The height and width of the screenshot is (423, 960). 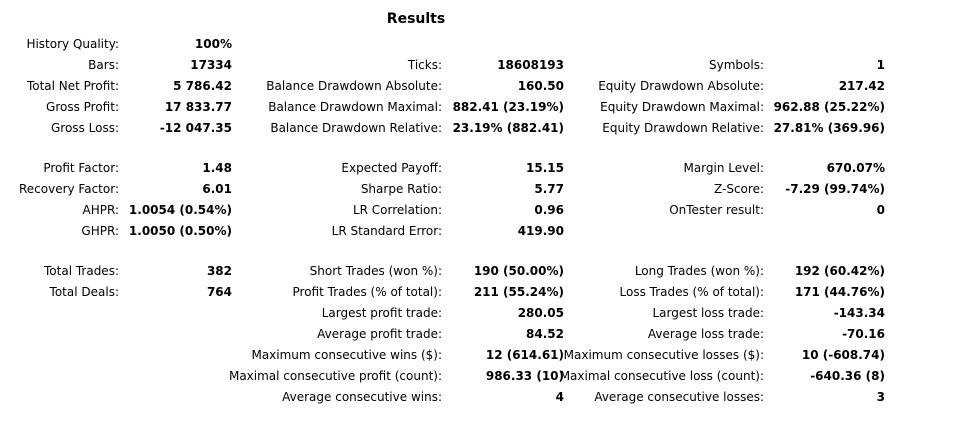 I want to click on stat-value: 882.41 (23.19%), so click(x=508, y=107).